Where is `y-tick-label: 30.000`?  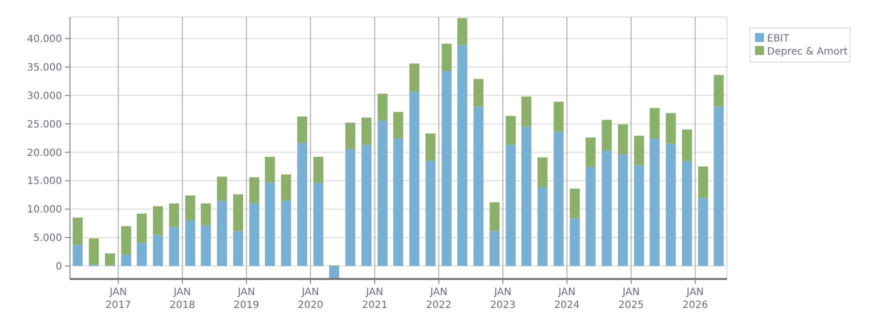 y-tick-label: 30.000 is located at coordinates (44, 96).